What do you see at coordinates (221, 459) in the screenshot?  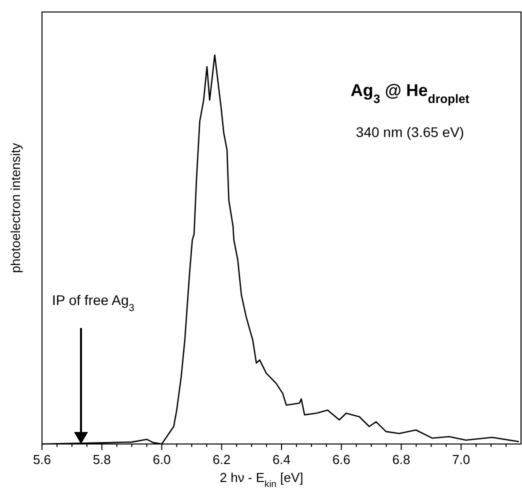 I see `x-tick-label: 6.2` at bounding box center [221, 459].